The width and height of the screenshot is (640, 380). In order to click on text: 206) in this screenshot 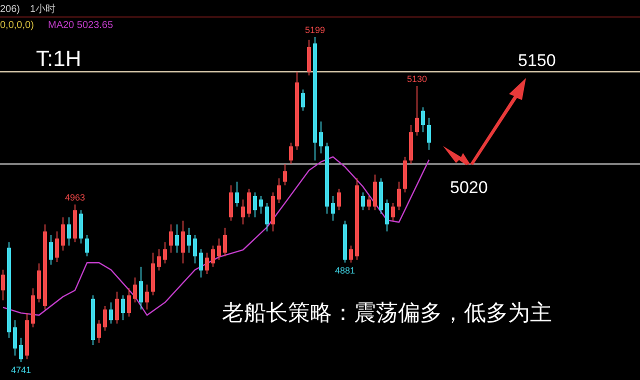, I will do `click(10, 9)`.